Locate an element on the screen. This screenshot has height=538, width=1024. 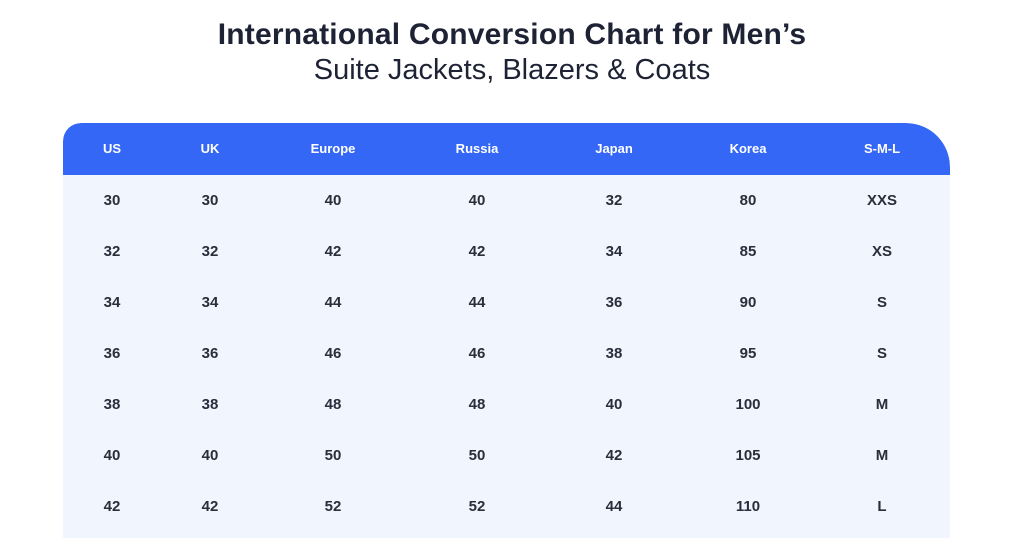
table-row: 40 40 50 50 42 105 M is located at coordinates (506, 455).